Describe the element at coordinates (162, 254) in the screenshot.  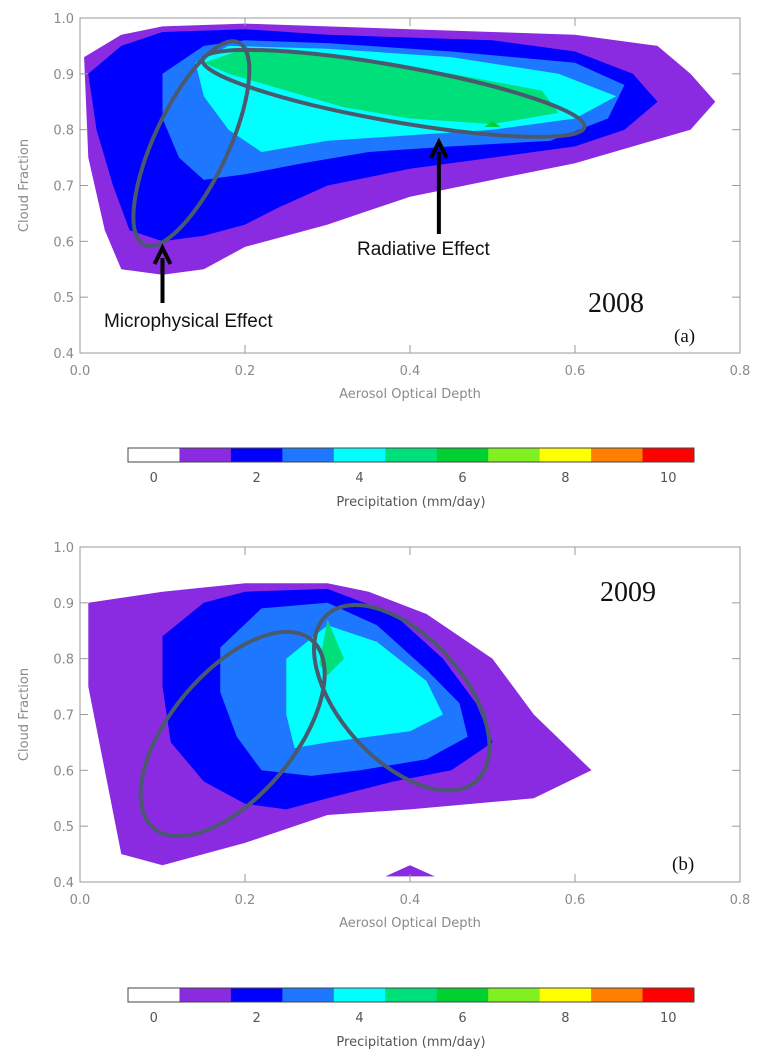
I see `microphysical-arrowhead` at that location.